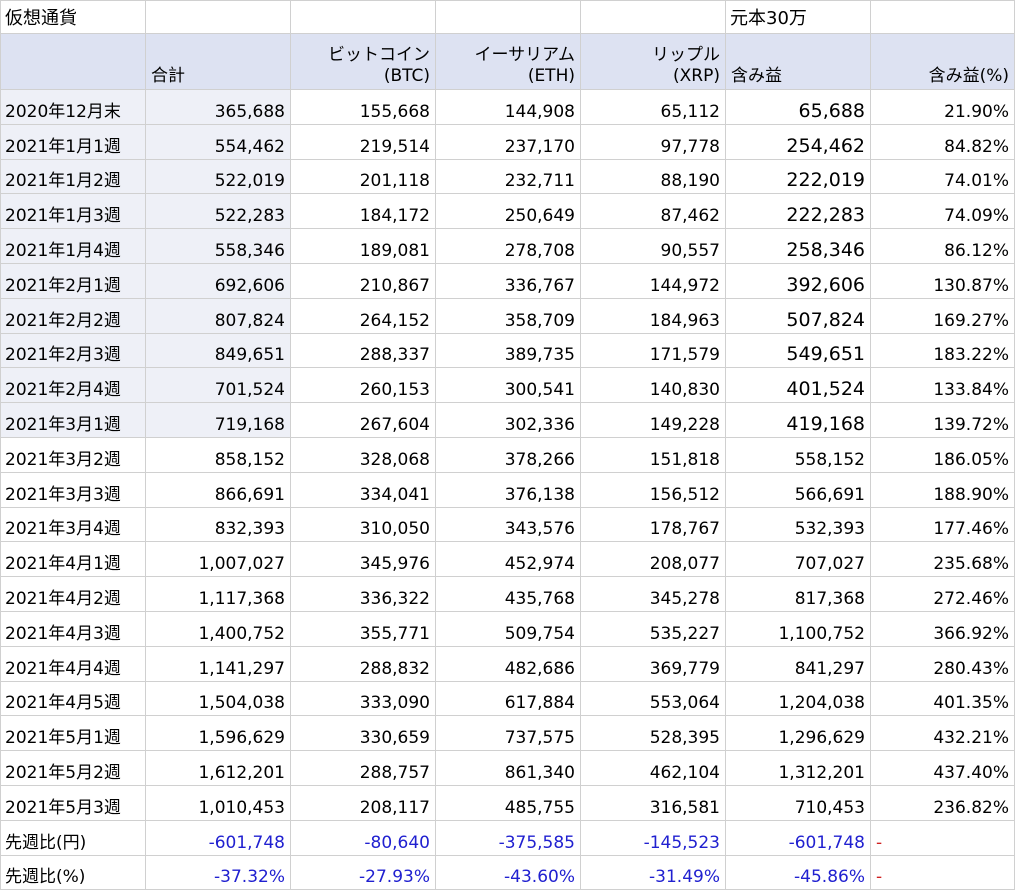  What do you see at coordinates (798, 872) in the screenshot?
I see `summary-gain-cell: -45.86%` at bounding box center [798, 872].